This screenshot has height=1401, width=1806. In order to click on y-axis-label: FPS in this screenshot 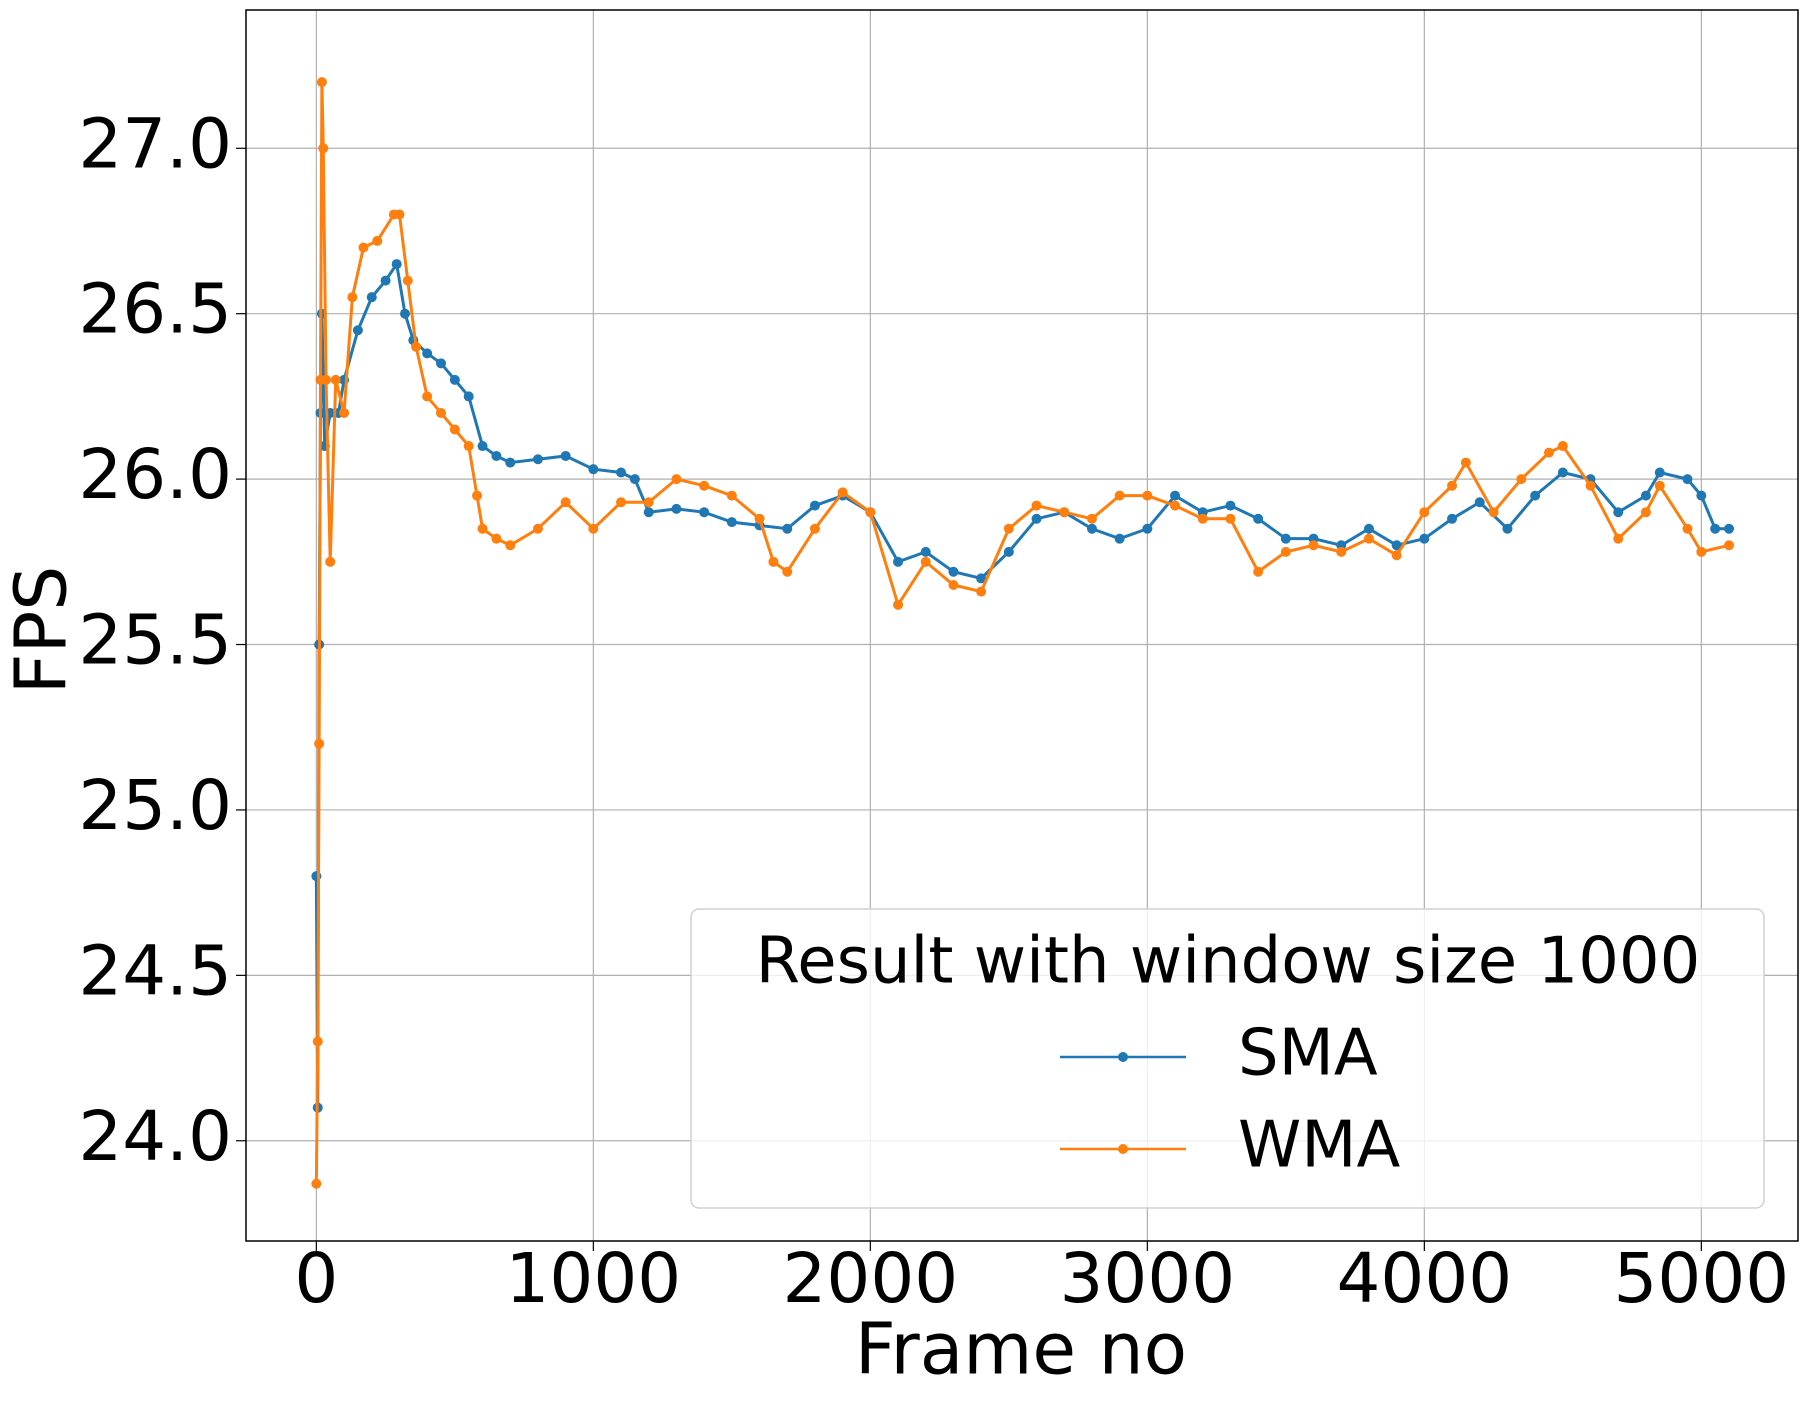, I will do `click(41, 630)`.